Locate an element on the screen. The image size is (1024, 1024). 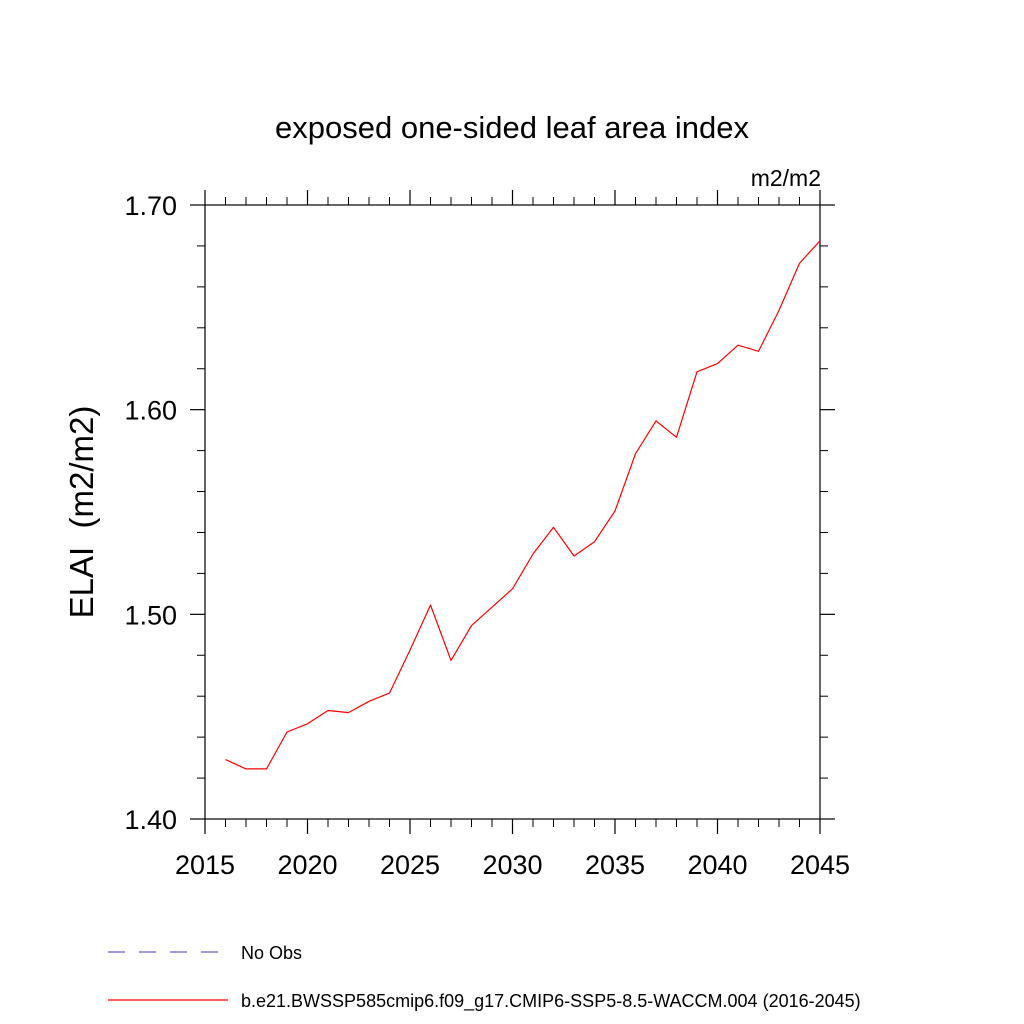
units-label: m2/m2 is located at coordinates (786, 178).